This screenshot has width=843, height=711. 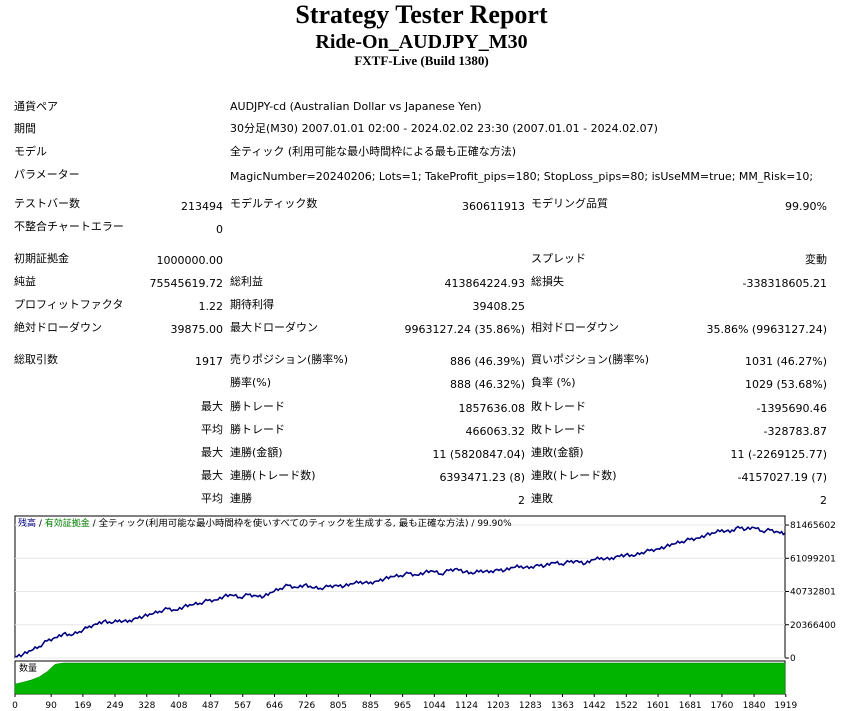 I want to click on max-consec-wins-label: 連勝(金額), so click(x=256, y=452).